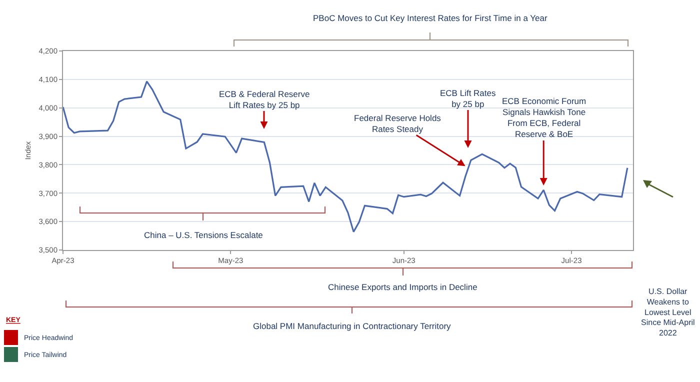 This screenshot has width=700, height=382. What do you see at coordinates (468, 99) in the screenshot?
I see `annotation: ECB Lift Rates by 25 bp` at bounding box center [468, 99].